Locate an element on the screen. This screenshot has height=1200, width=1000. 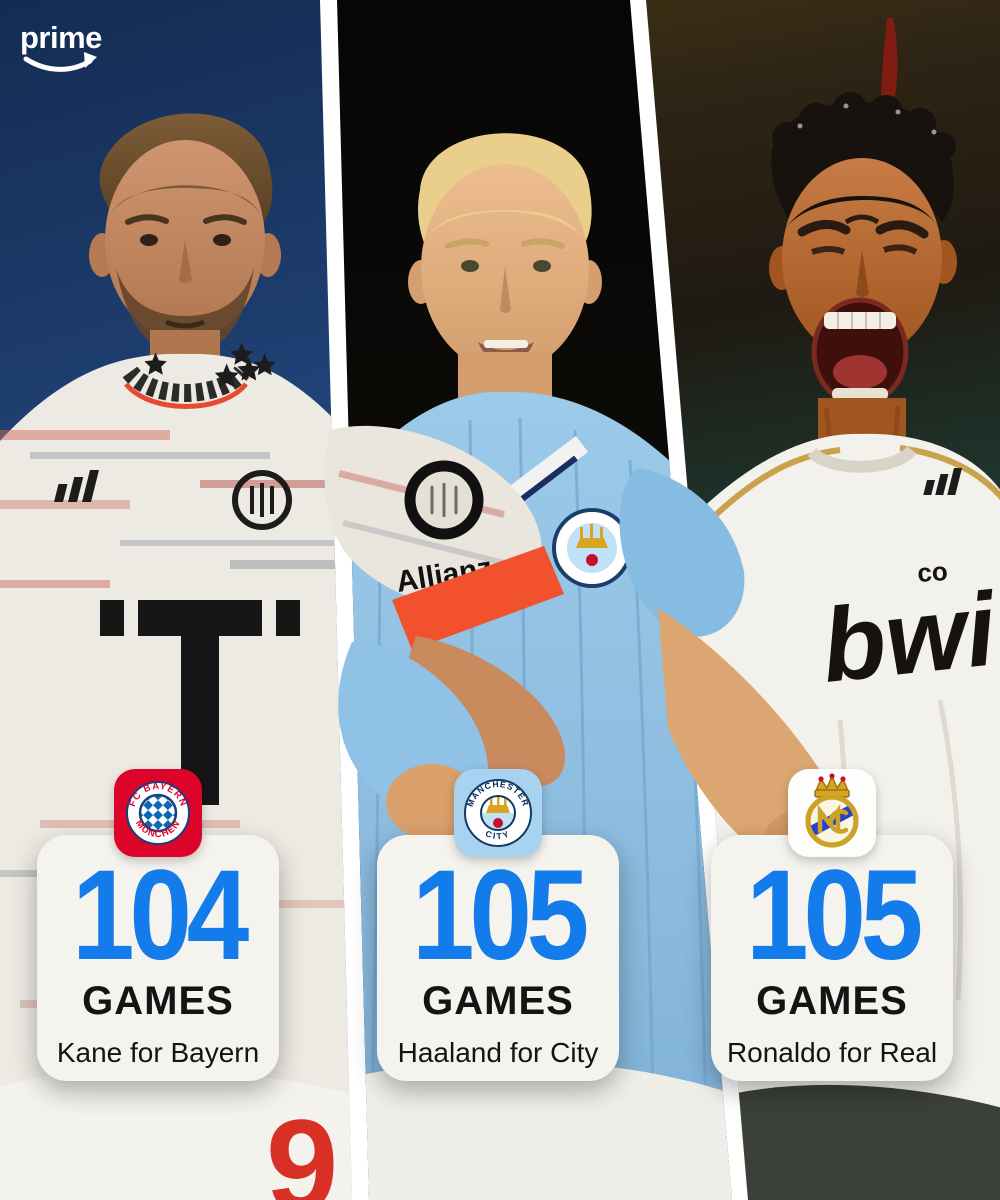
etihad-partial-text: AD is located at coordinates (454, 600).